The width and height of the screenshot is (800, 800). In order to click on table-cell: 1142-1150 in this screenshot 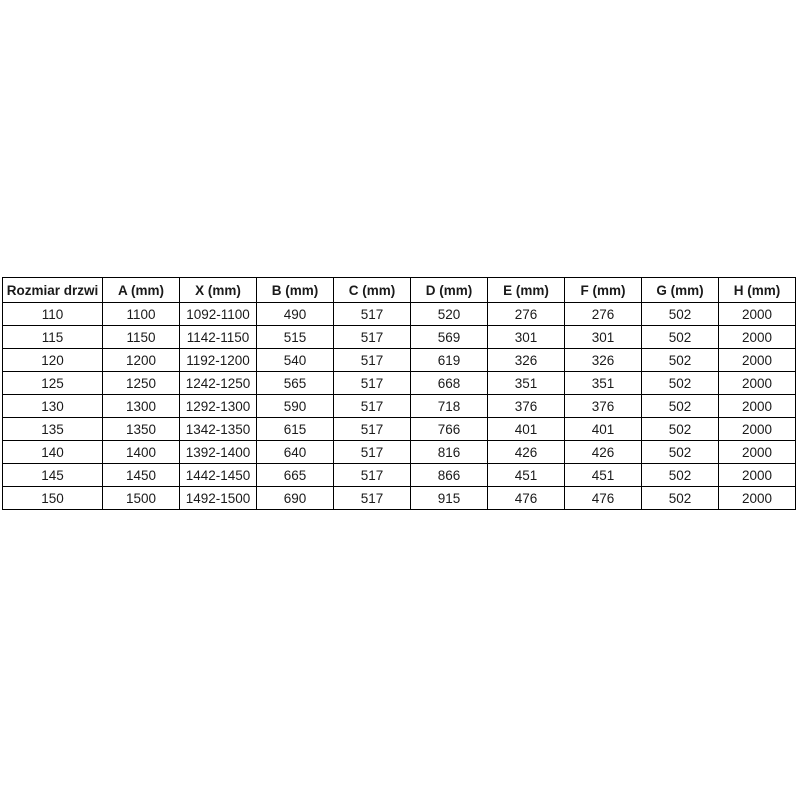, I will do `click(218, 337)`.